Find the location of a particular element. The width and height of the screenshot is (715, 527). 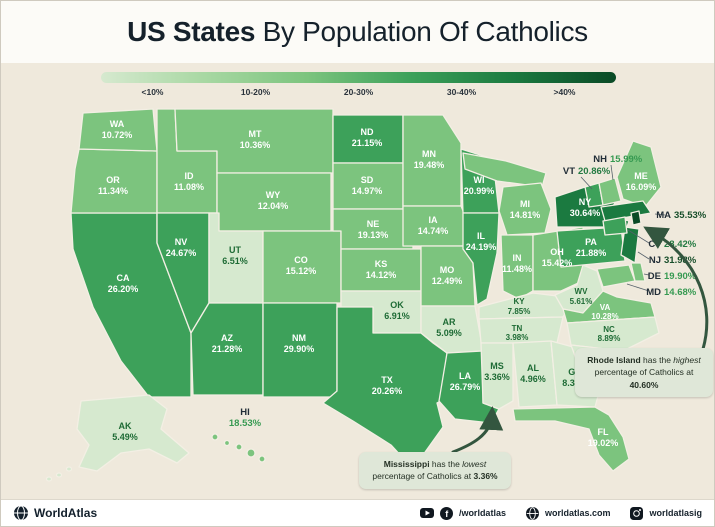

legend-label-2: 10-20% is located at coordinates (255, 92).